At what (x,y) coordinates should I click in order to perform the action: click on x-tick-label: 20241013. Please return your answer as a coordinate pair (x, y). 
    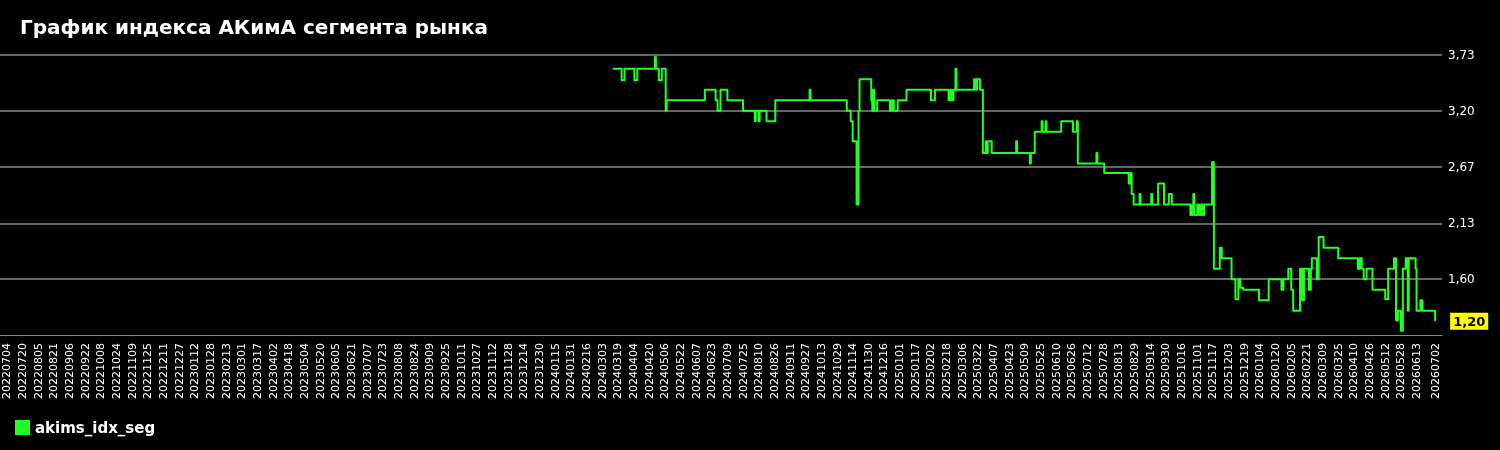
    Looking at the image, I should click on (821, 371).